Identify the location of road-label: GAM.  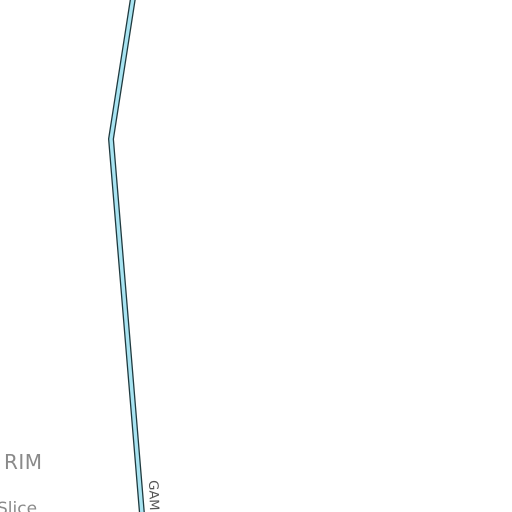
(153, 495).